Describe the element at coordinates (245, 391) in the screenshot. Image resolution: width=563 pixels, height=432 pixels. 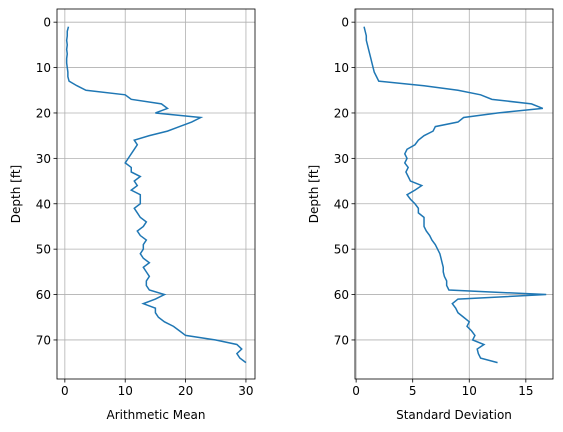
I see `x-tick-label: 30` at that location.